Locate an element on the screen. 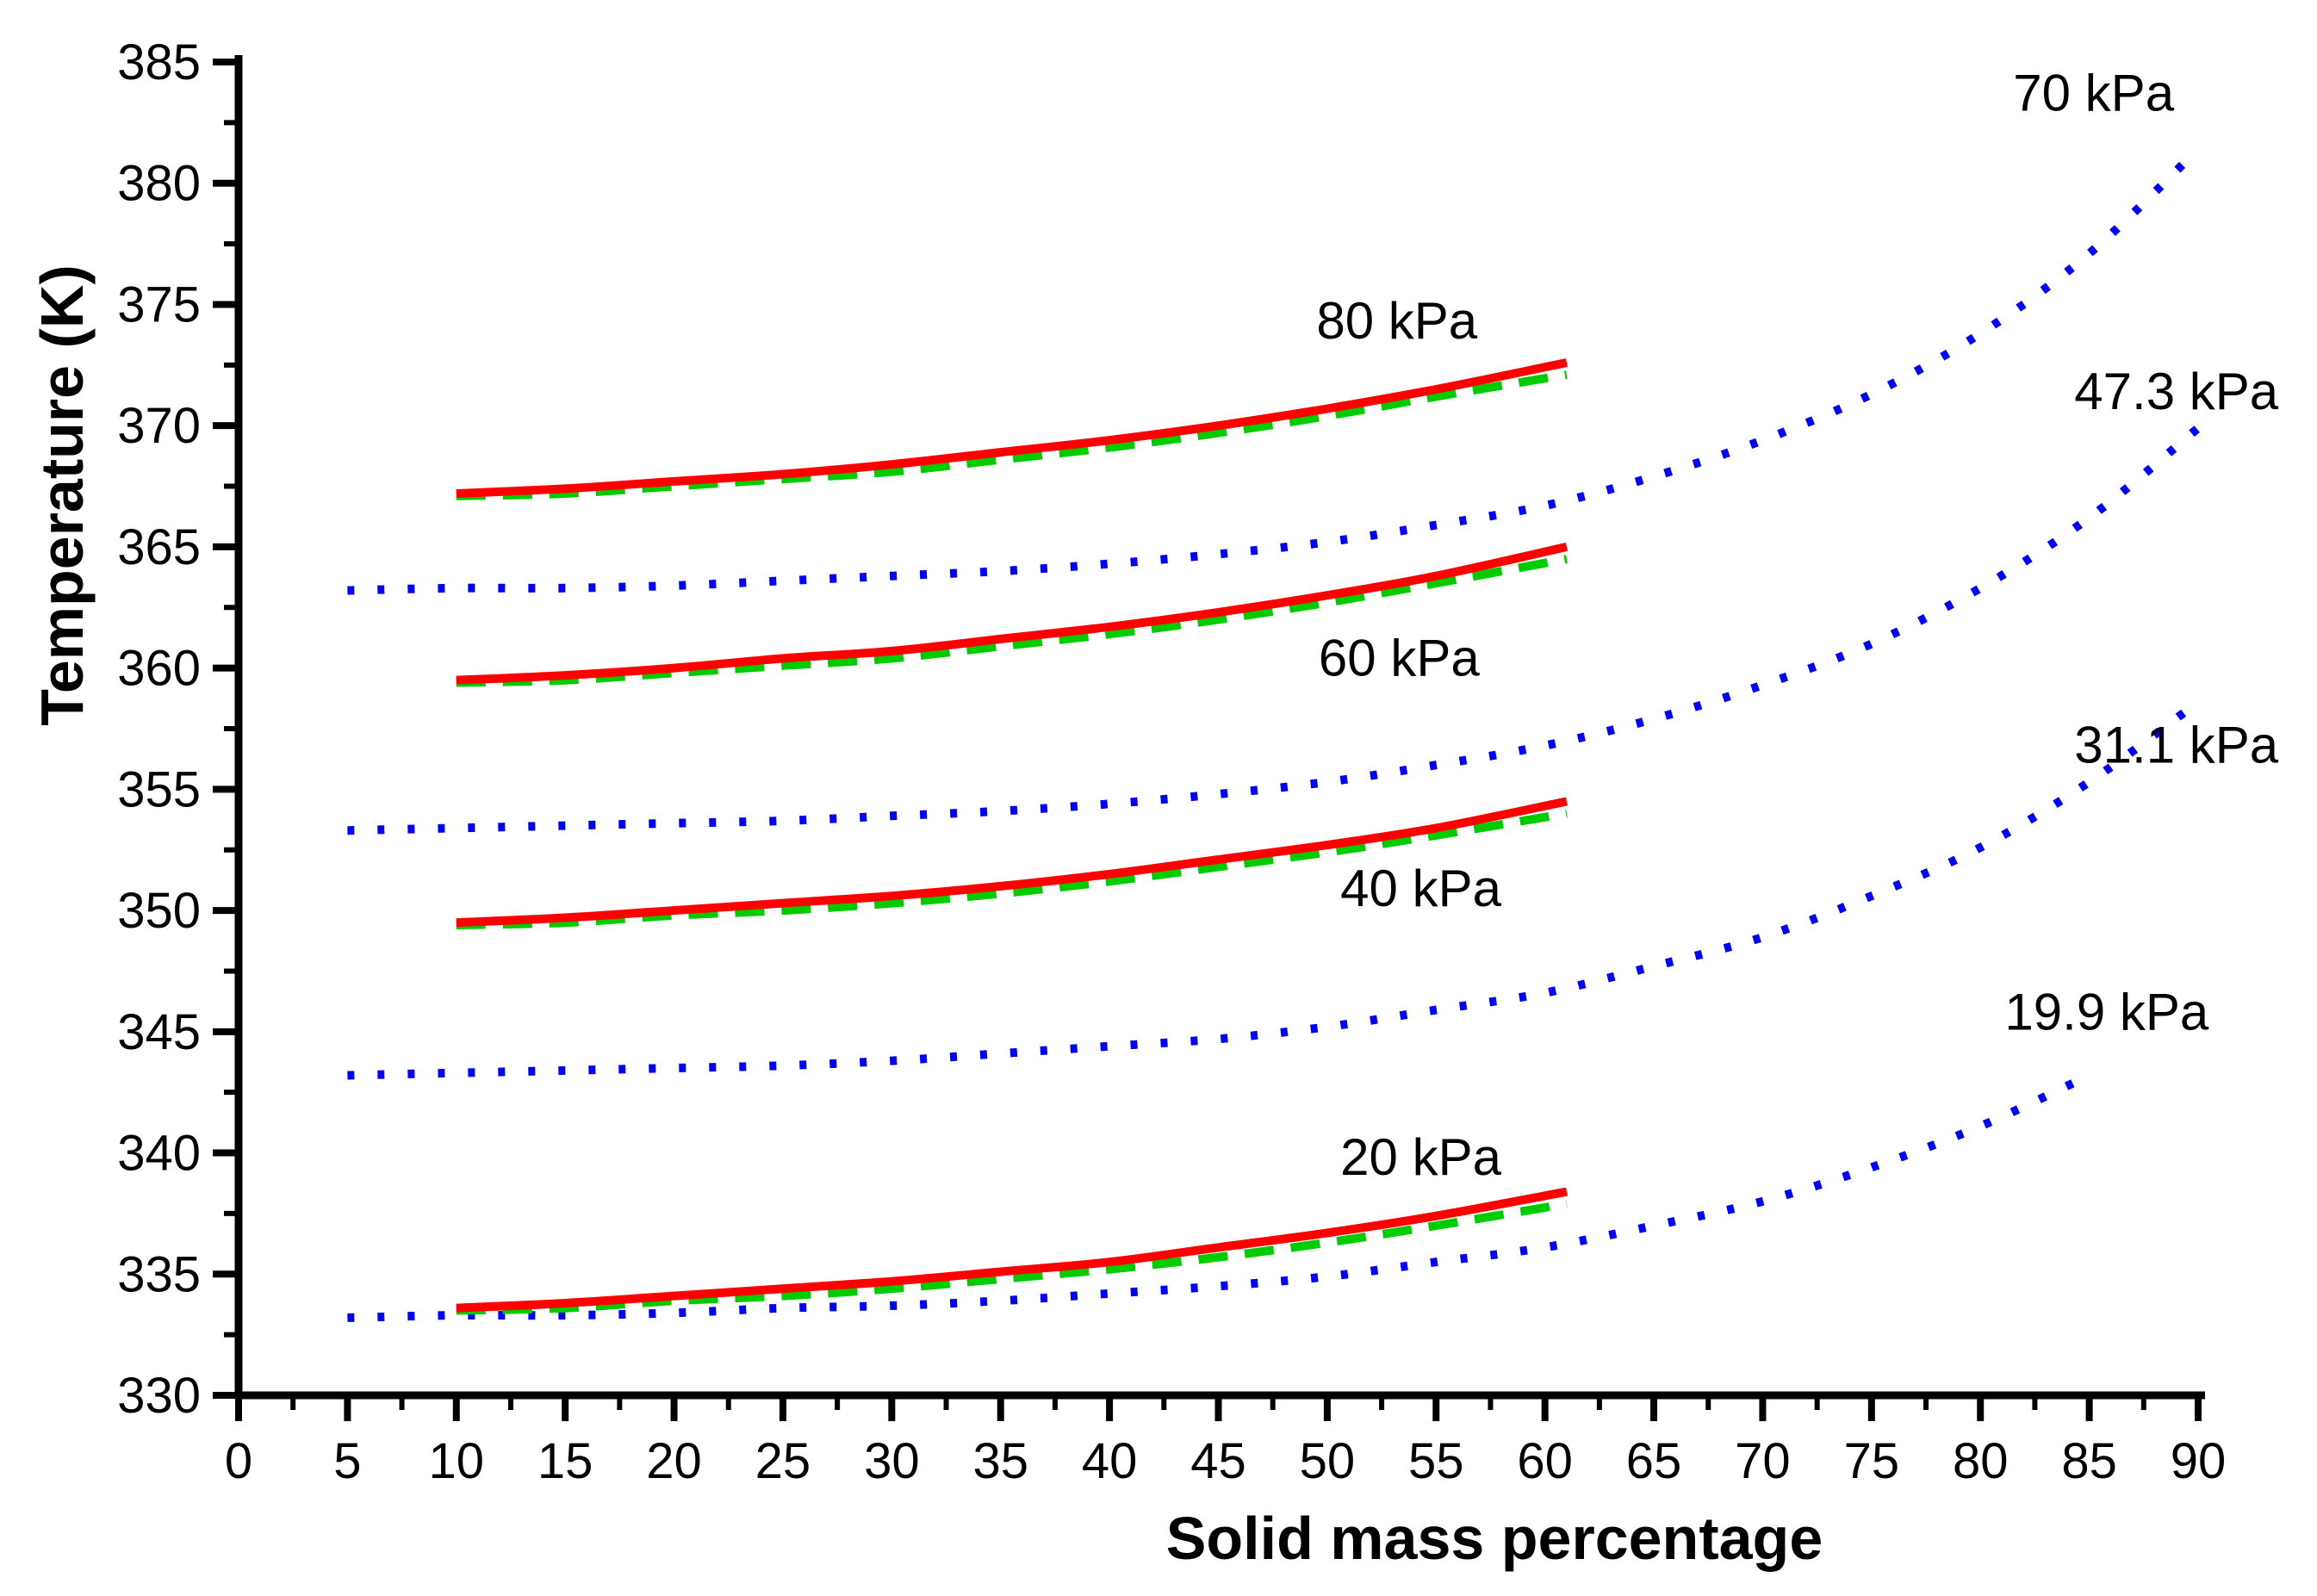 Image resolution: width=2317 pixels, height=1596 pixels. y-tick-label: 330 is located at coordinates (159, 1396).